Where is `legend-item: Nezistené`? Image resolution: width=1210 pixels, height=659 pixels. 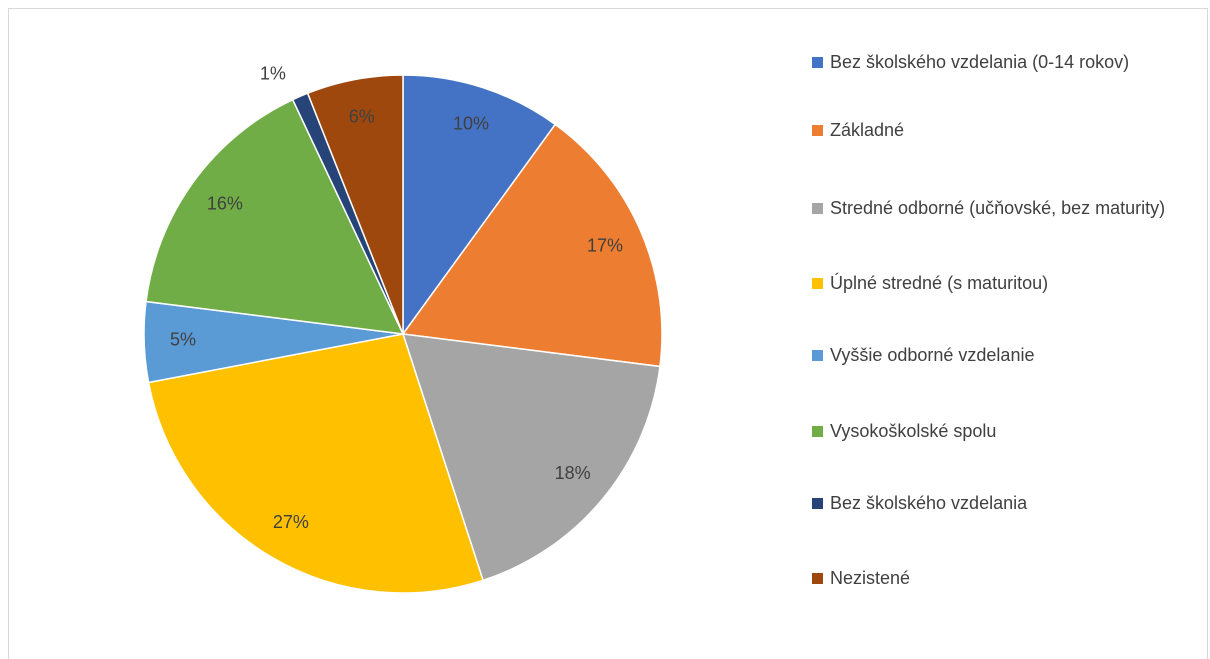
legend-item: Nezistené is located at coordinates (1002, 578).